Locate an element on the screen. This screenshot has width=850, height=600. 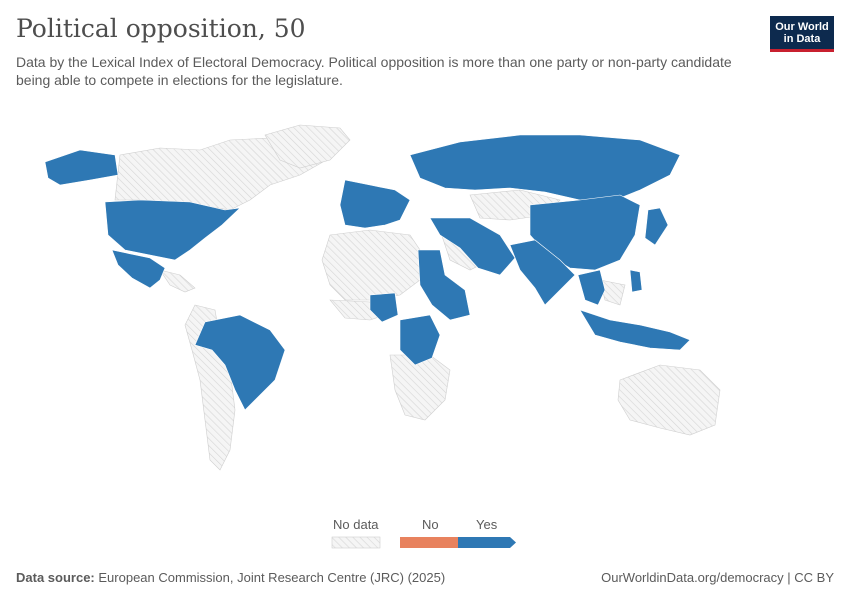
region-alaska is located at coordinates (81, 167).